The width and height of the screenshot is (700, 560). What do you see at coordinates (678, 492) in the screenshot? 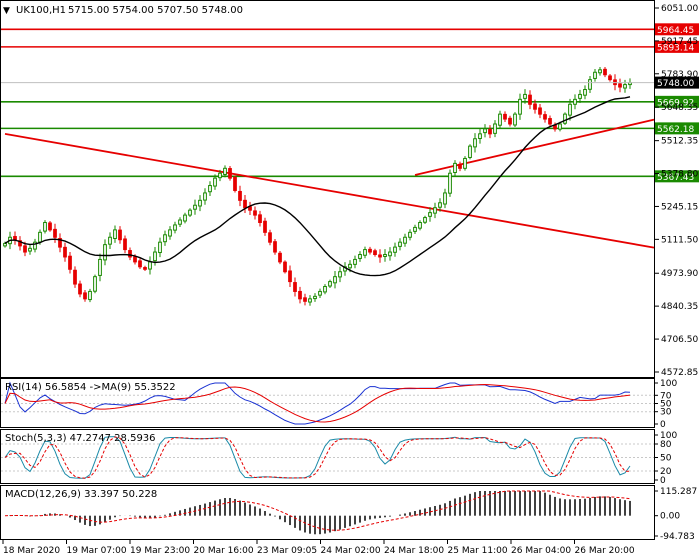
I see `macd-tick-label: 115.287` at bounding box center [678, 492].